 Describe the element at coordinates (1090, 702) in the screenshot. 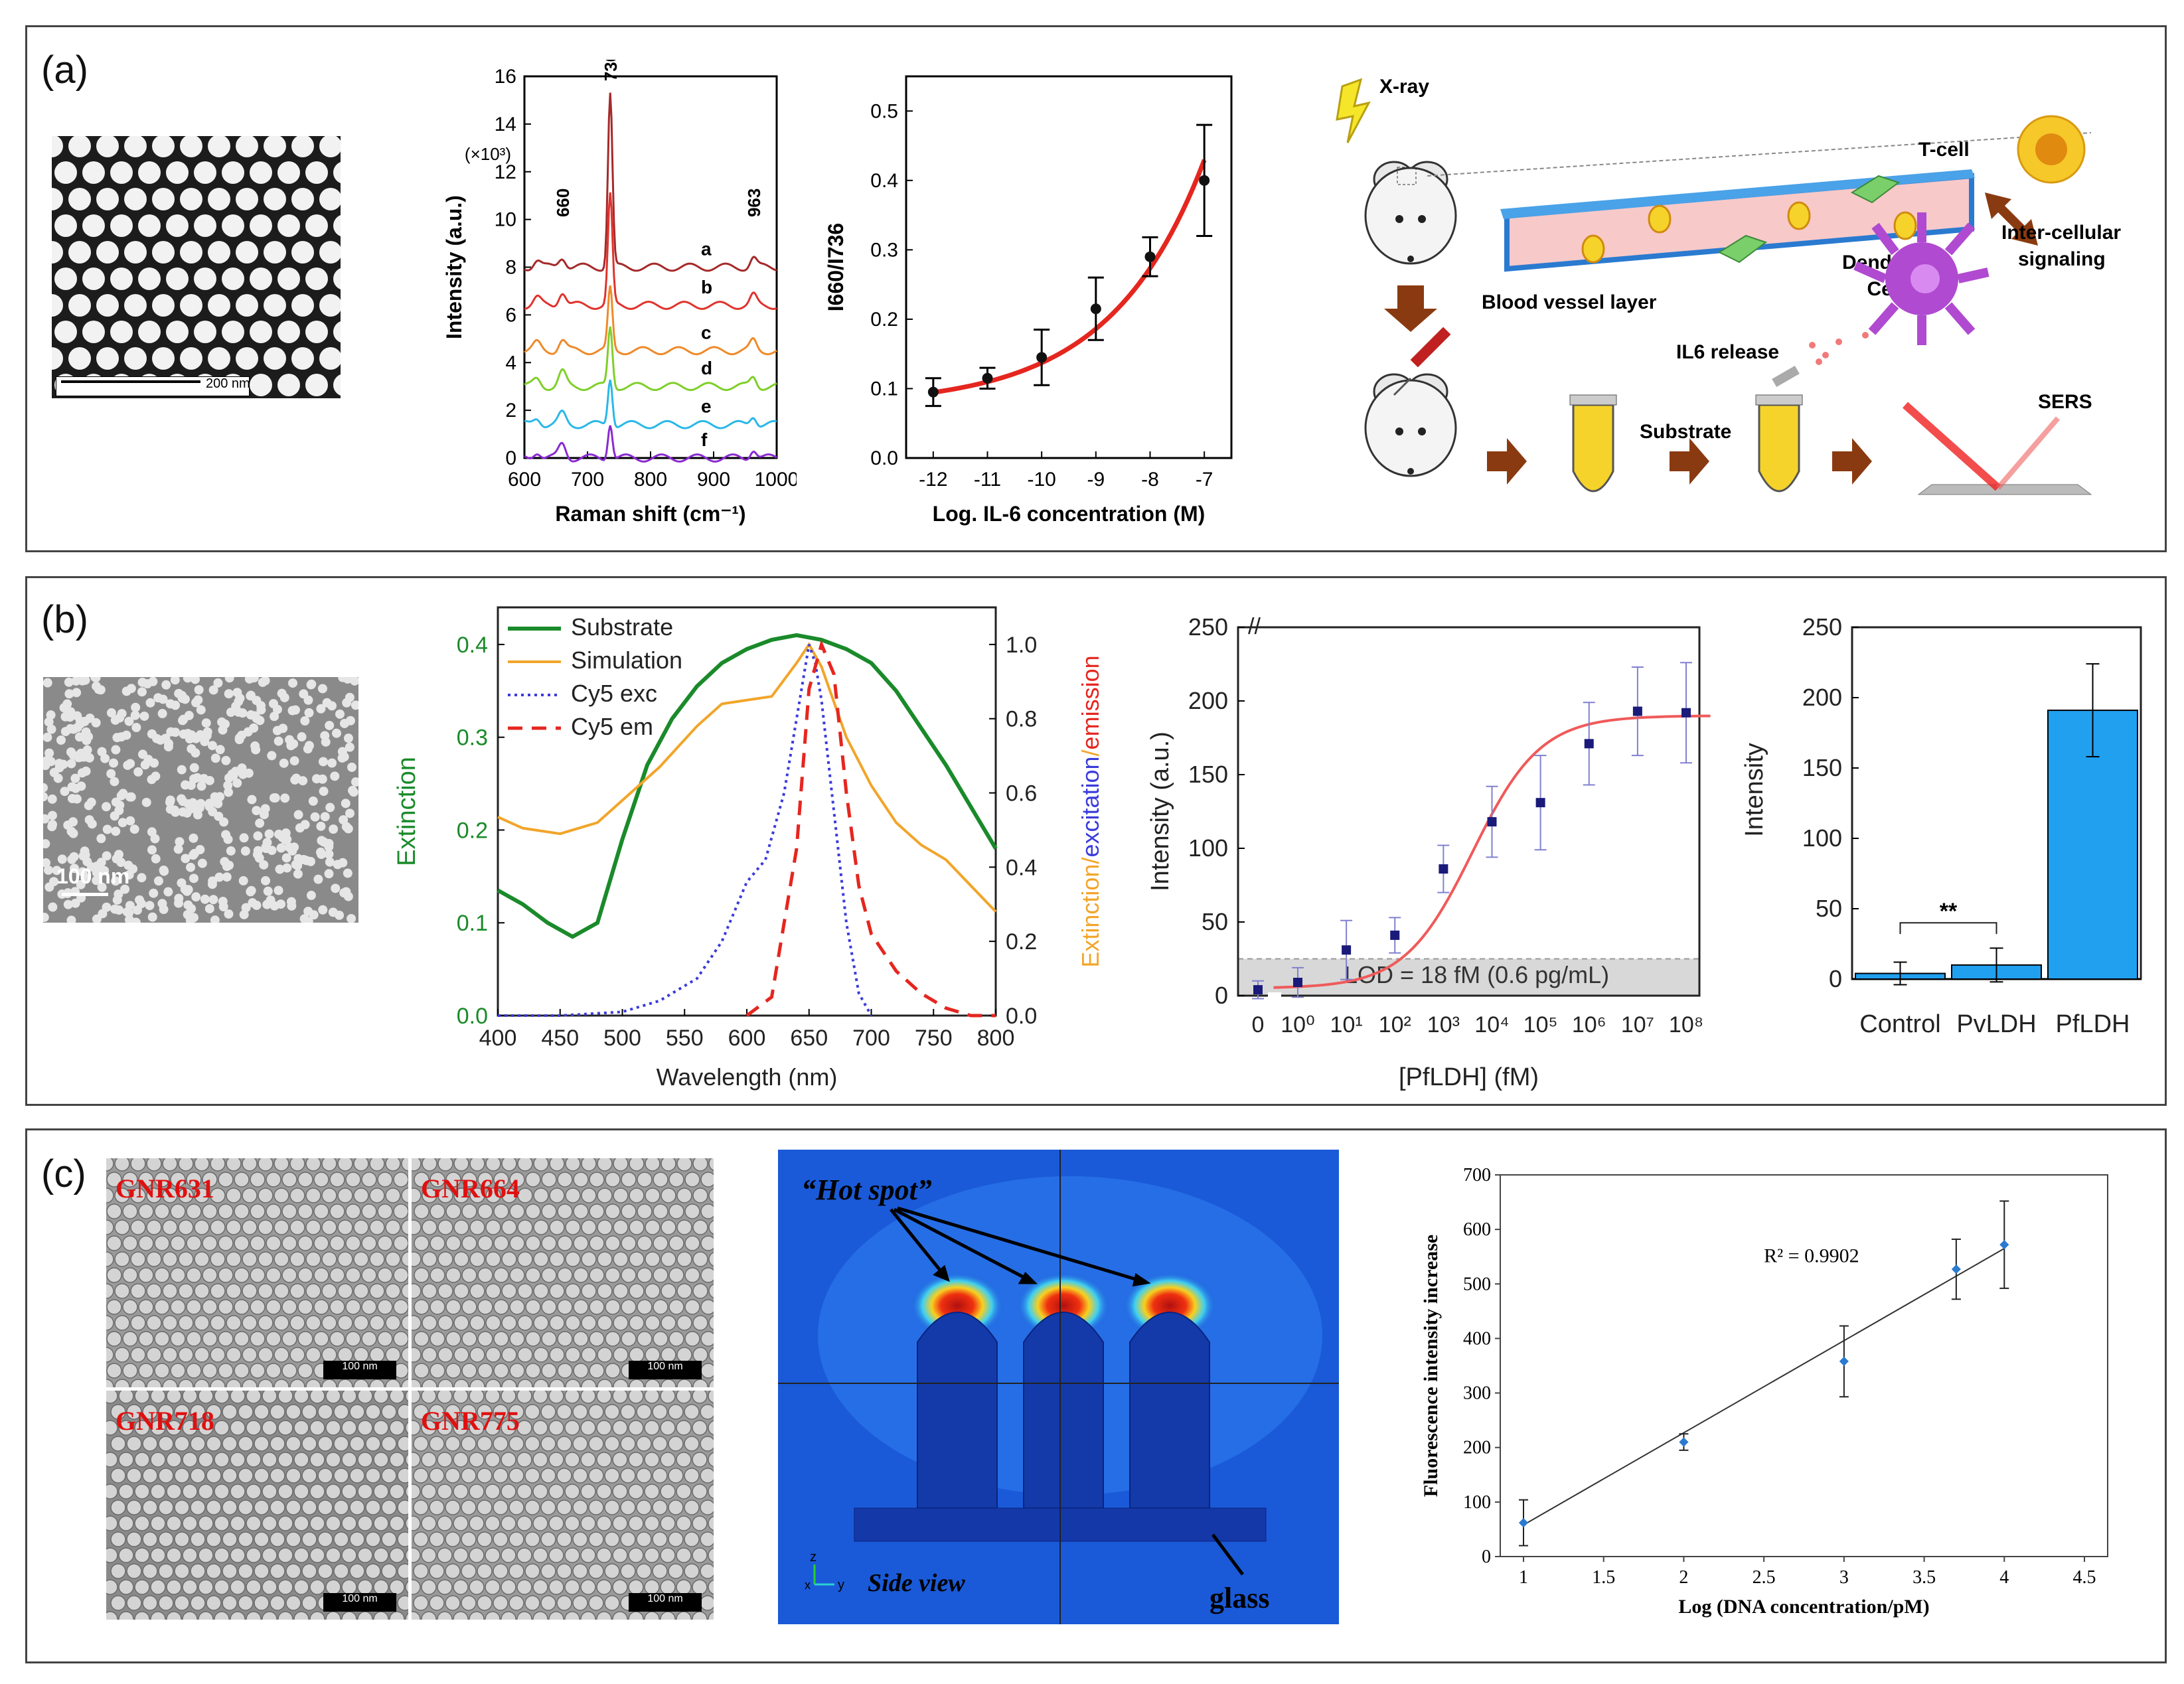

I see `y2-label-part: emission` at that location.